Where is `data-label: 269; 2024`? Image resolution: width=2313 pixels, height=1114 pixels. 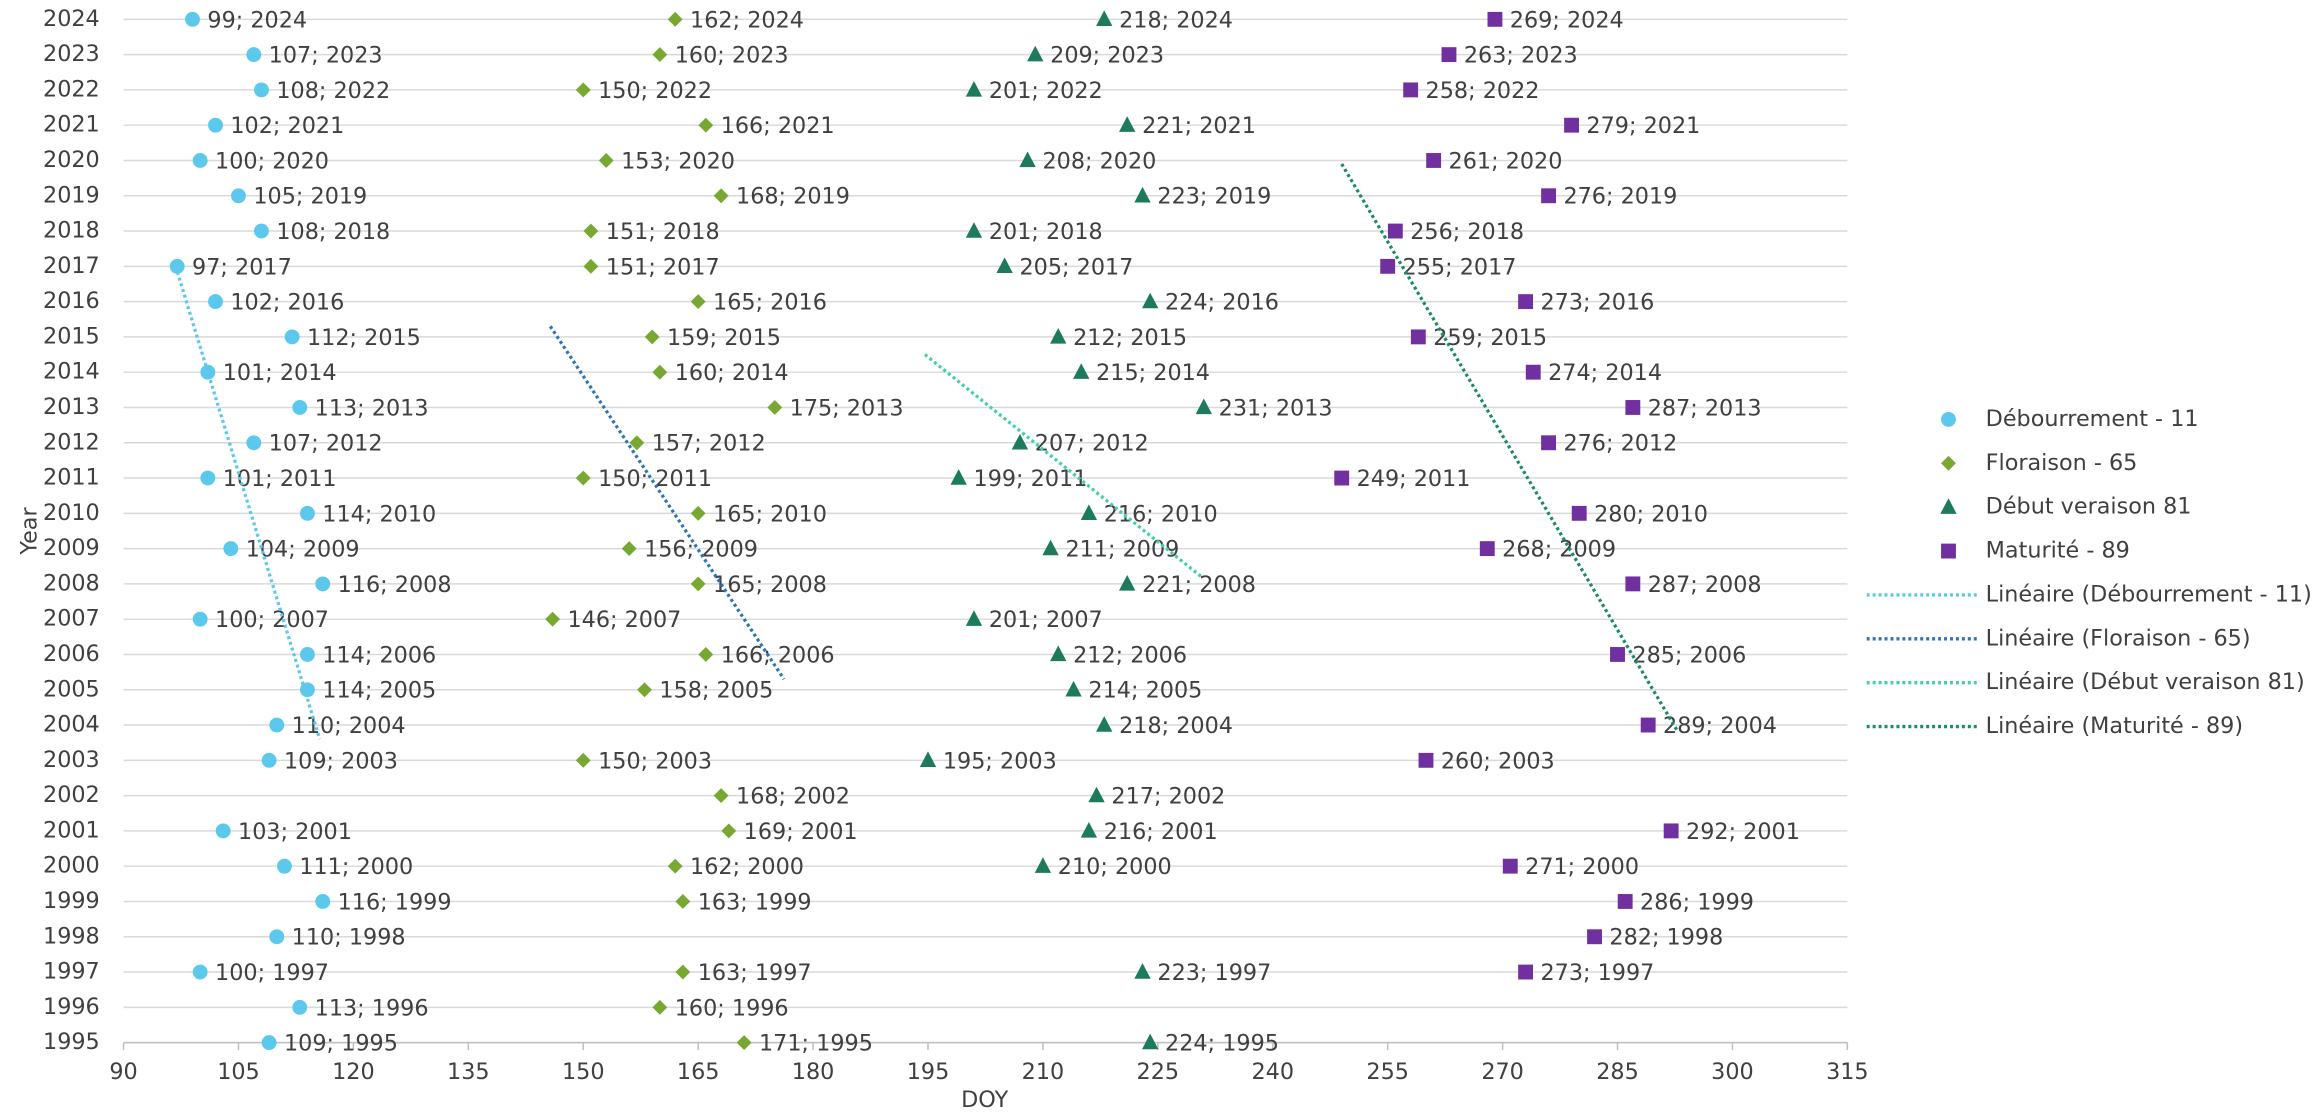 data-label: 269; 2024 is located at coordinates (1567, 20).